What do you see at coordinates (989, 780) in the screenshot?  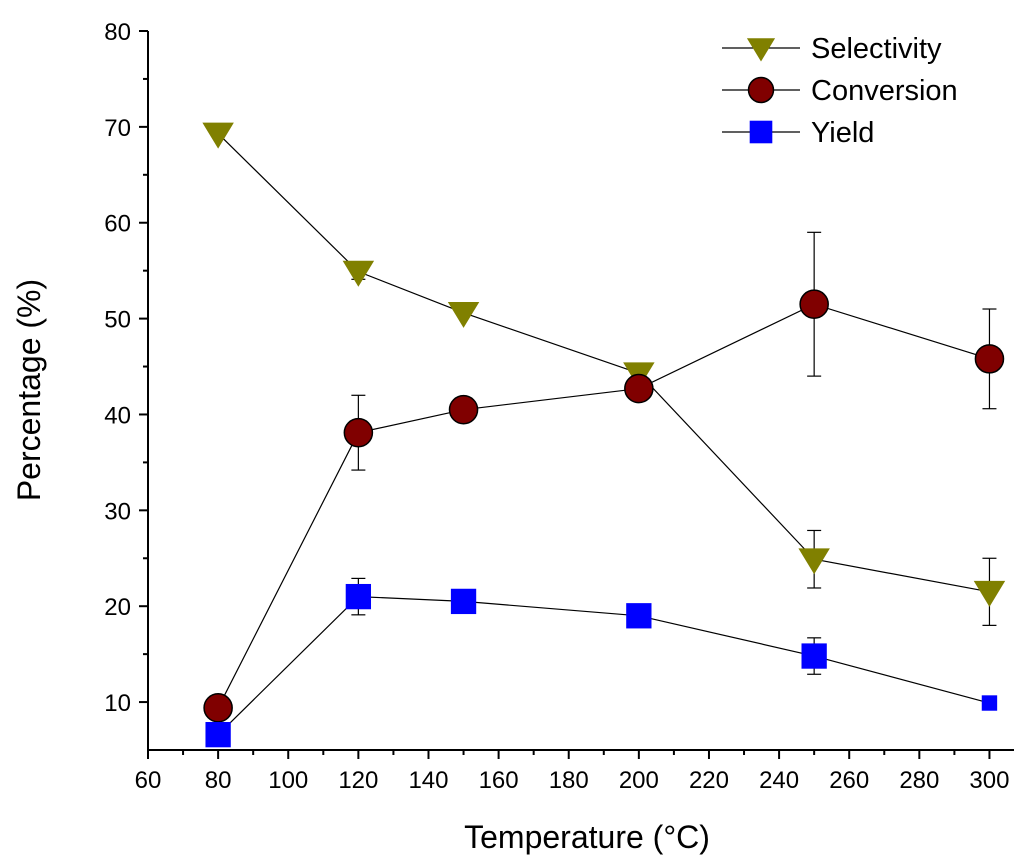 I see `x-tick-label: 300` at bounding box center [989, 780].